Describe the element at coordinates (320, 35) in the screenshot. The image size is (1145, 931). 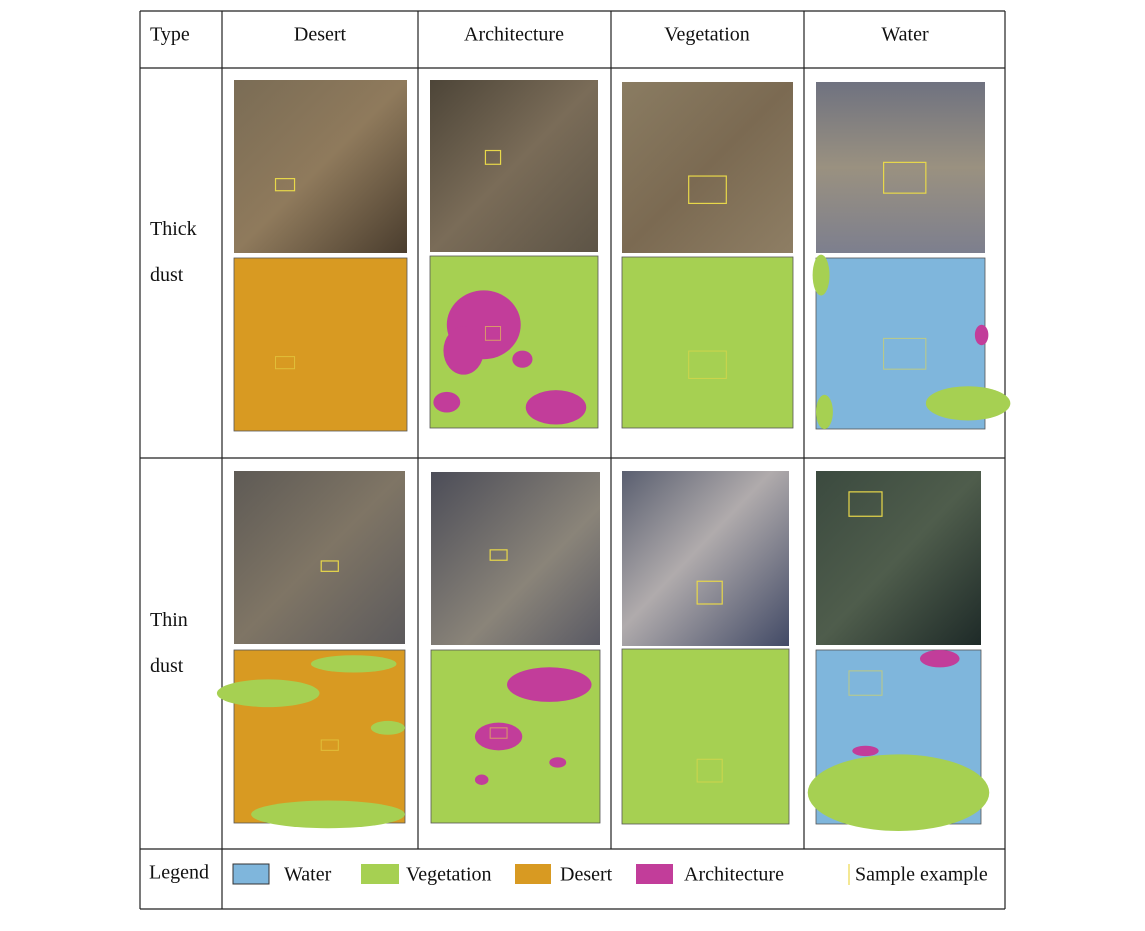
I see `header-cell: Desert` at that location.